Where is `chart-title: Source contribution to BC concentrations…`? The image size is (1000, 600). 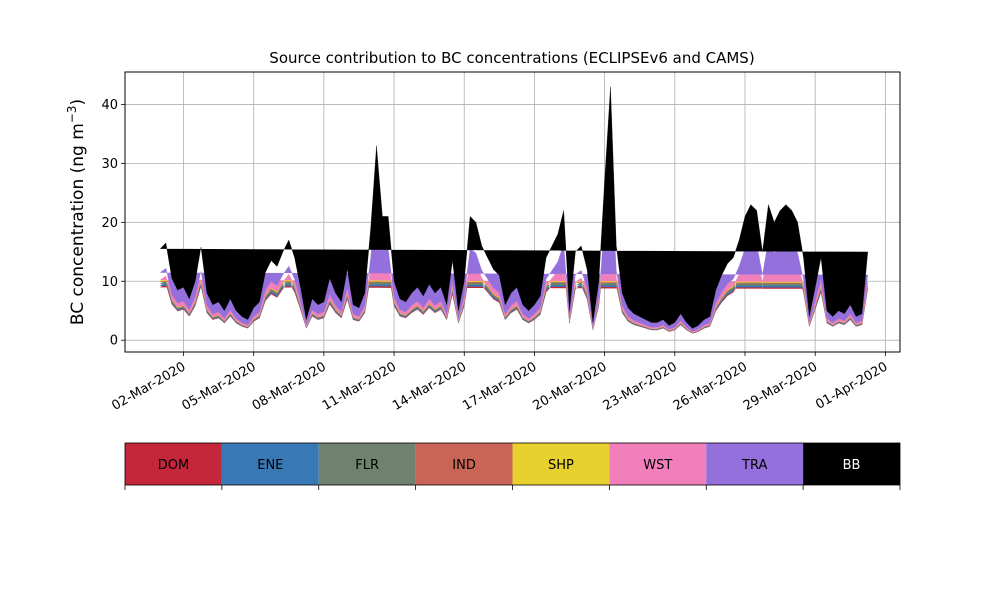 chart-title: Source contribution to BC concentrations… is located at coordinates (511, 58).